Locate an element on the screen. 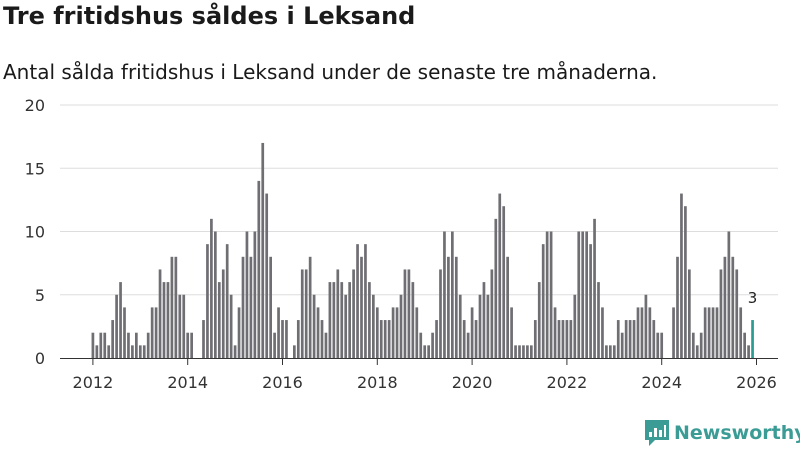 The height and width of the screenshot is (450, 800). last-value-label: 3 is located at coordinates (753, 298).